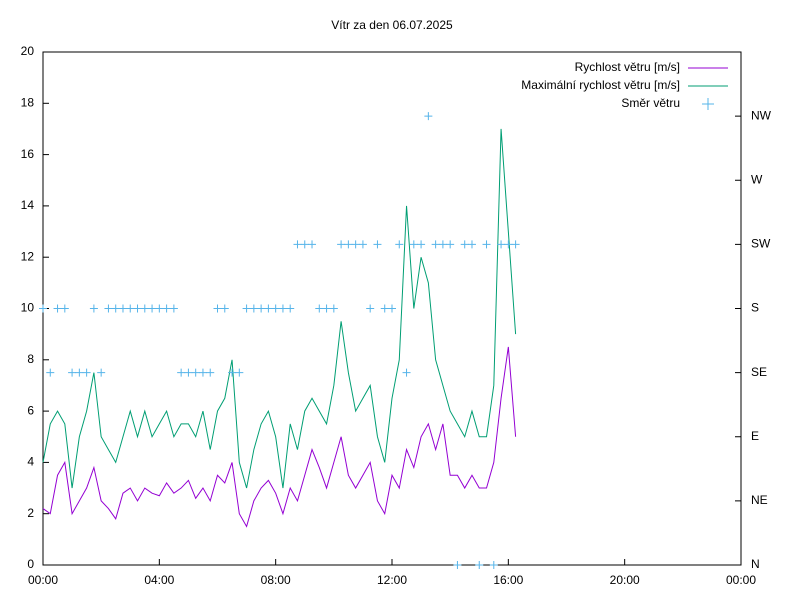  I want to click on x-tick-label: 16:00, so click(508, 580).